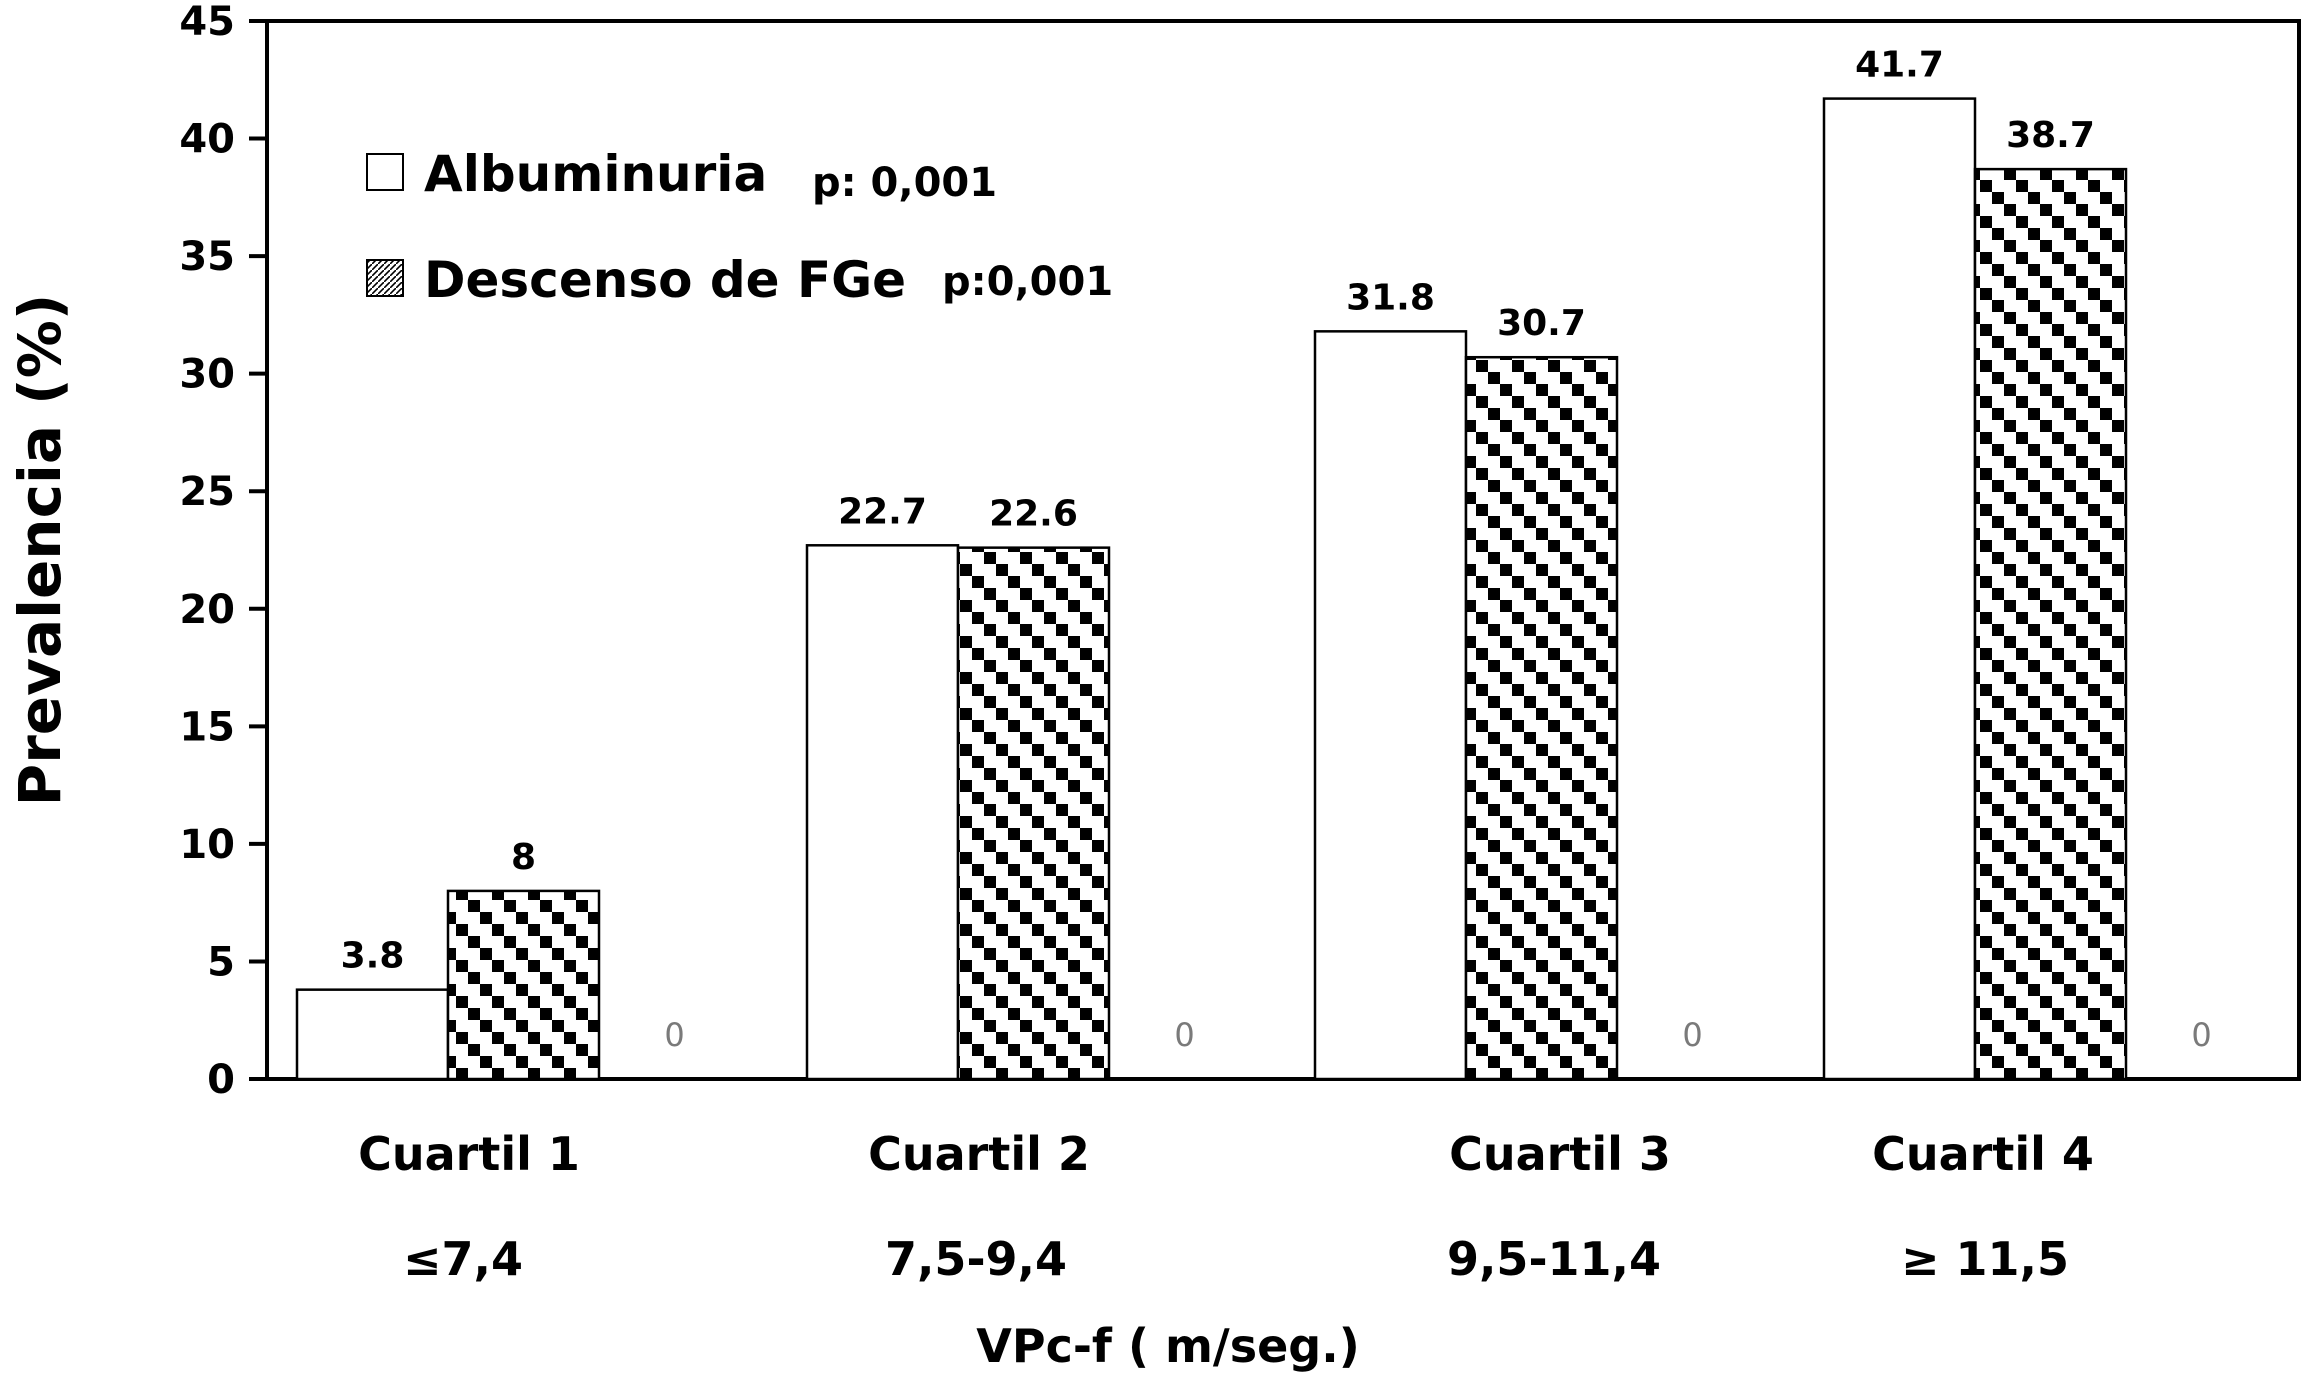 The height and width of the screenshot is (1381, 2310). I want to click on legend-pvalue-descenso: p:0,001, so click(1027, 282).